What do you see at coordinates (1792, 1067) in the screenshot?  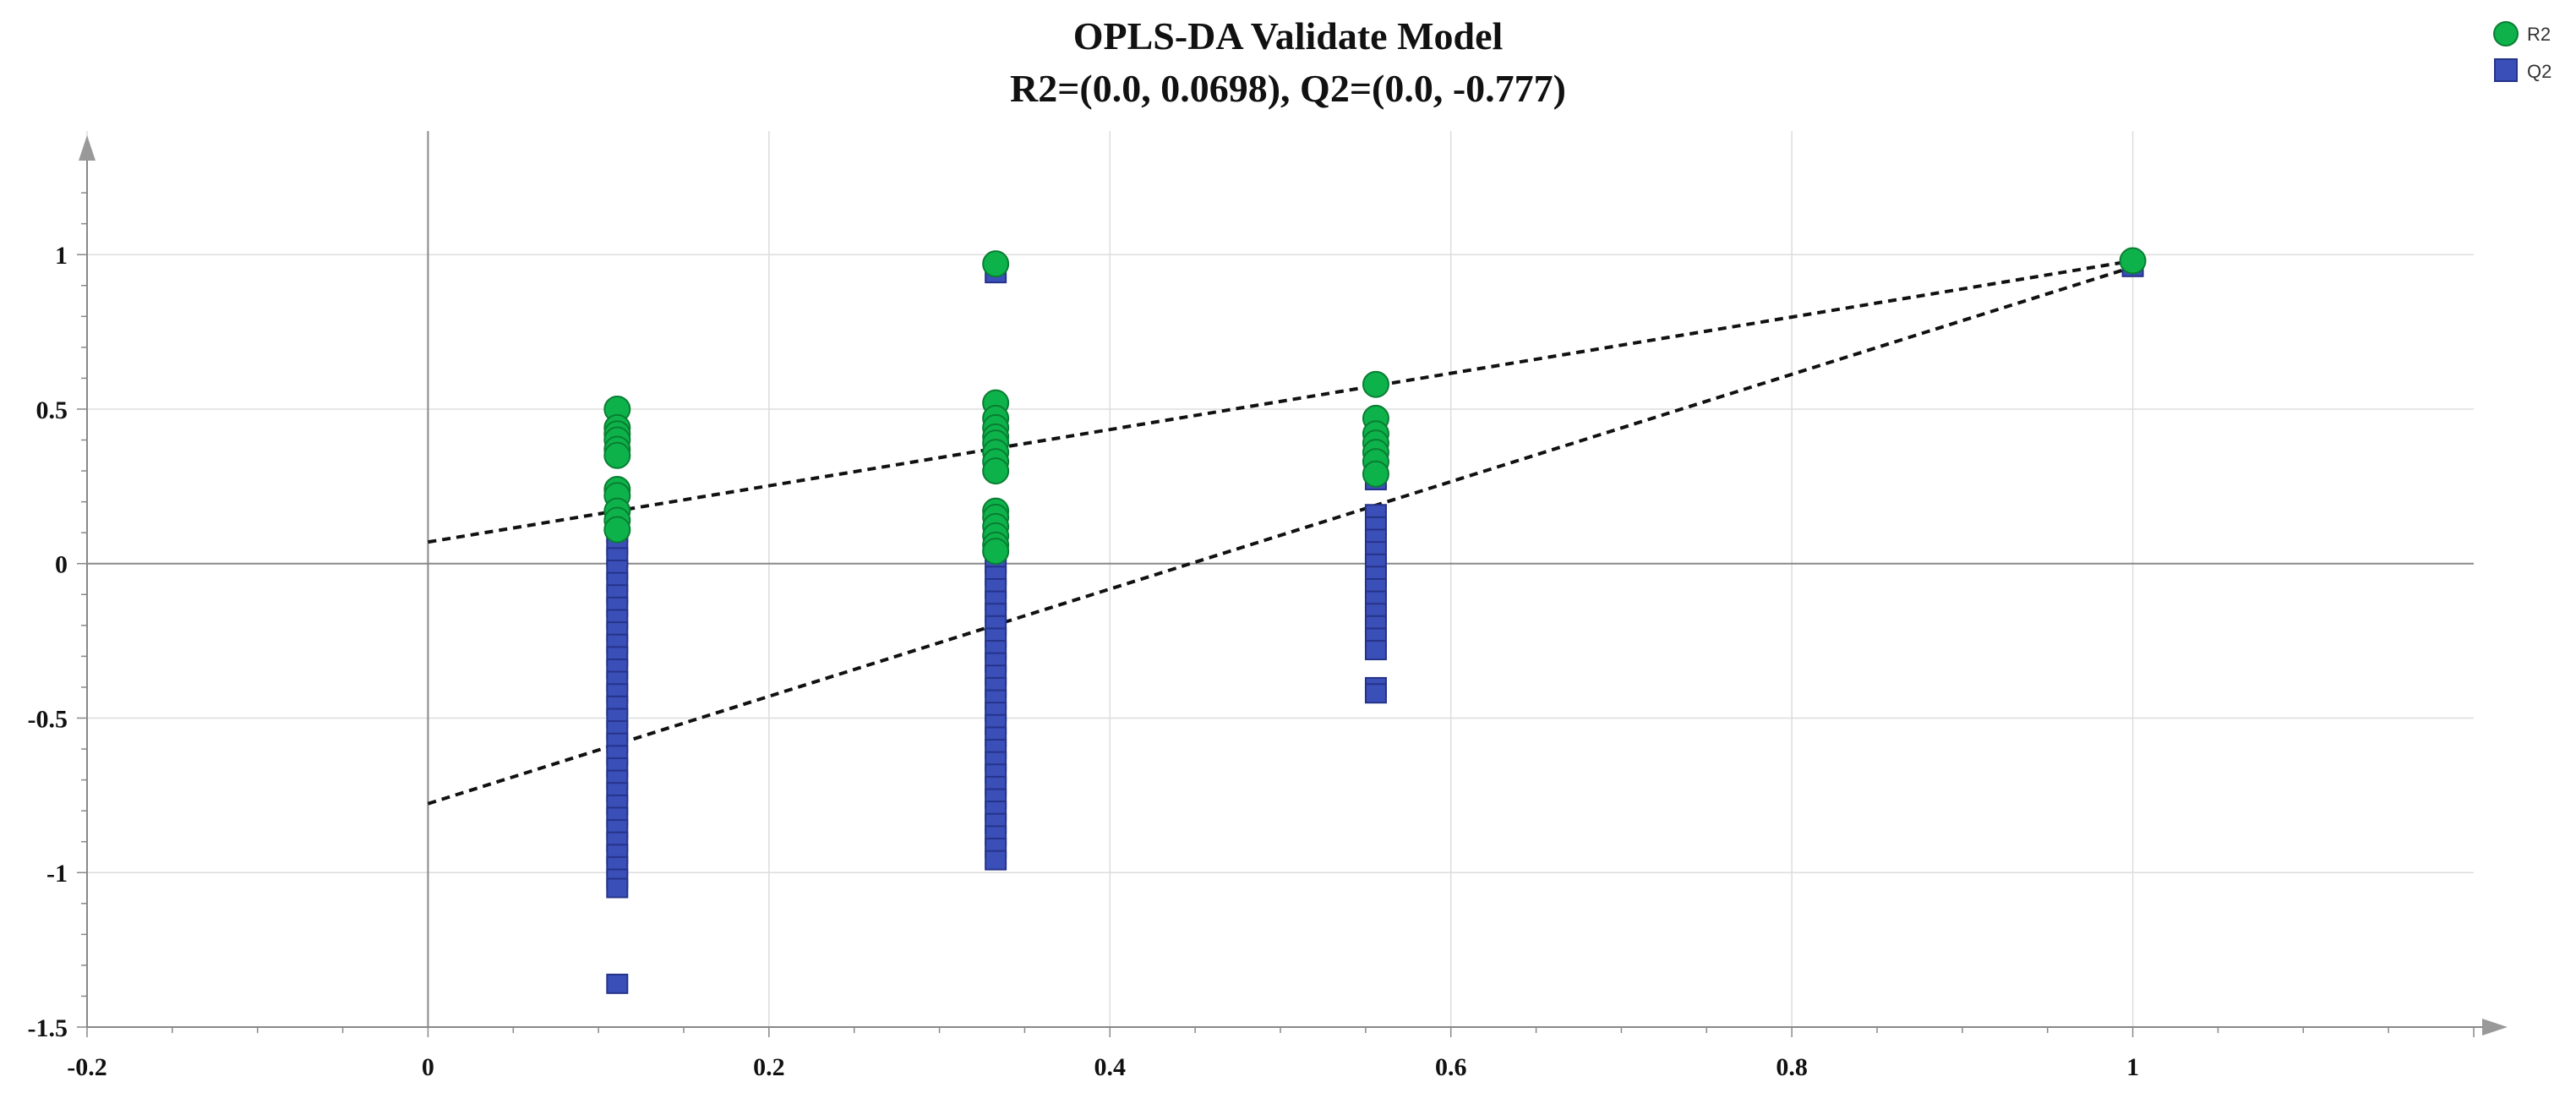 I see `x-tick-label: 0.8` at bounding box center [1792, 1067].